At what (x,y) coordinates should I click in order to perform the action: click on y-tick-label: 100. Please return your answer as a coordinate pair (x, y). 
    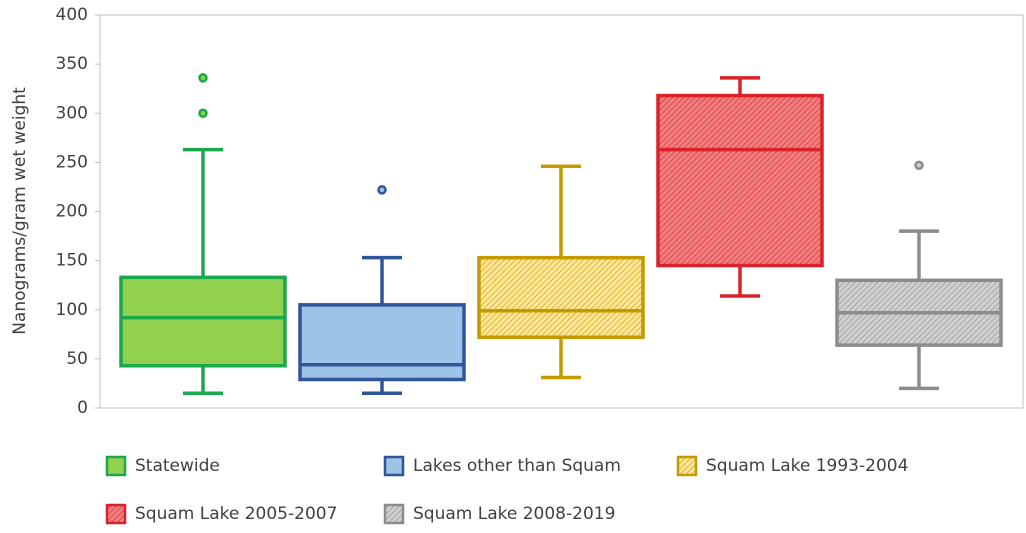
    Looking at the image, I should click on (72, 310).